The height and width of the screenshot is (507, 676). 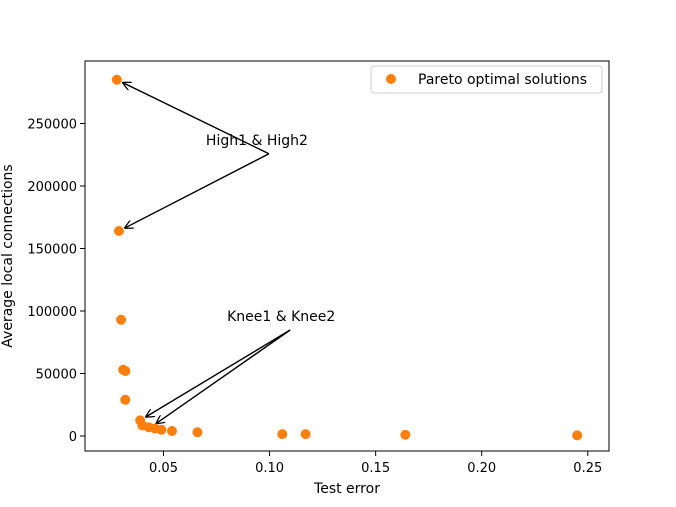 What do you see at coordinates (52, 187) in the screenshot?
I see `y-tick-label: 200000` at bounding box center [52, 187].